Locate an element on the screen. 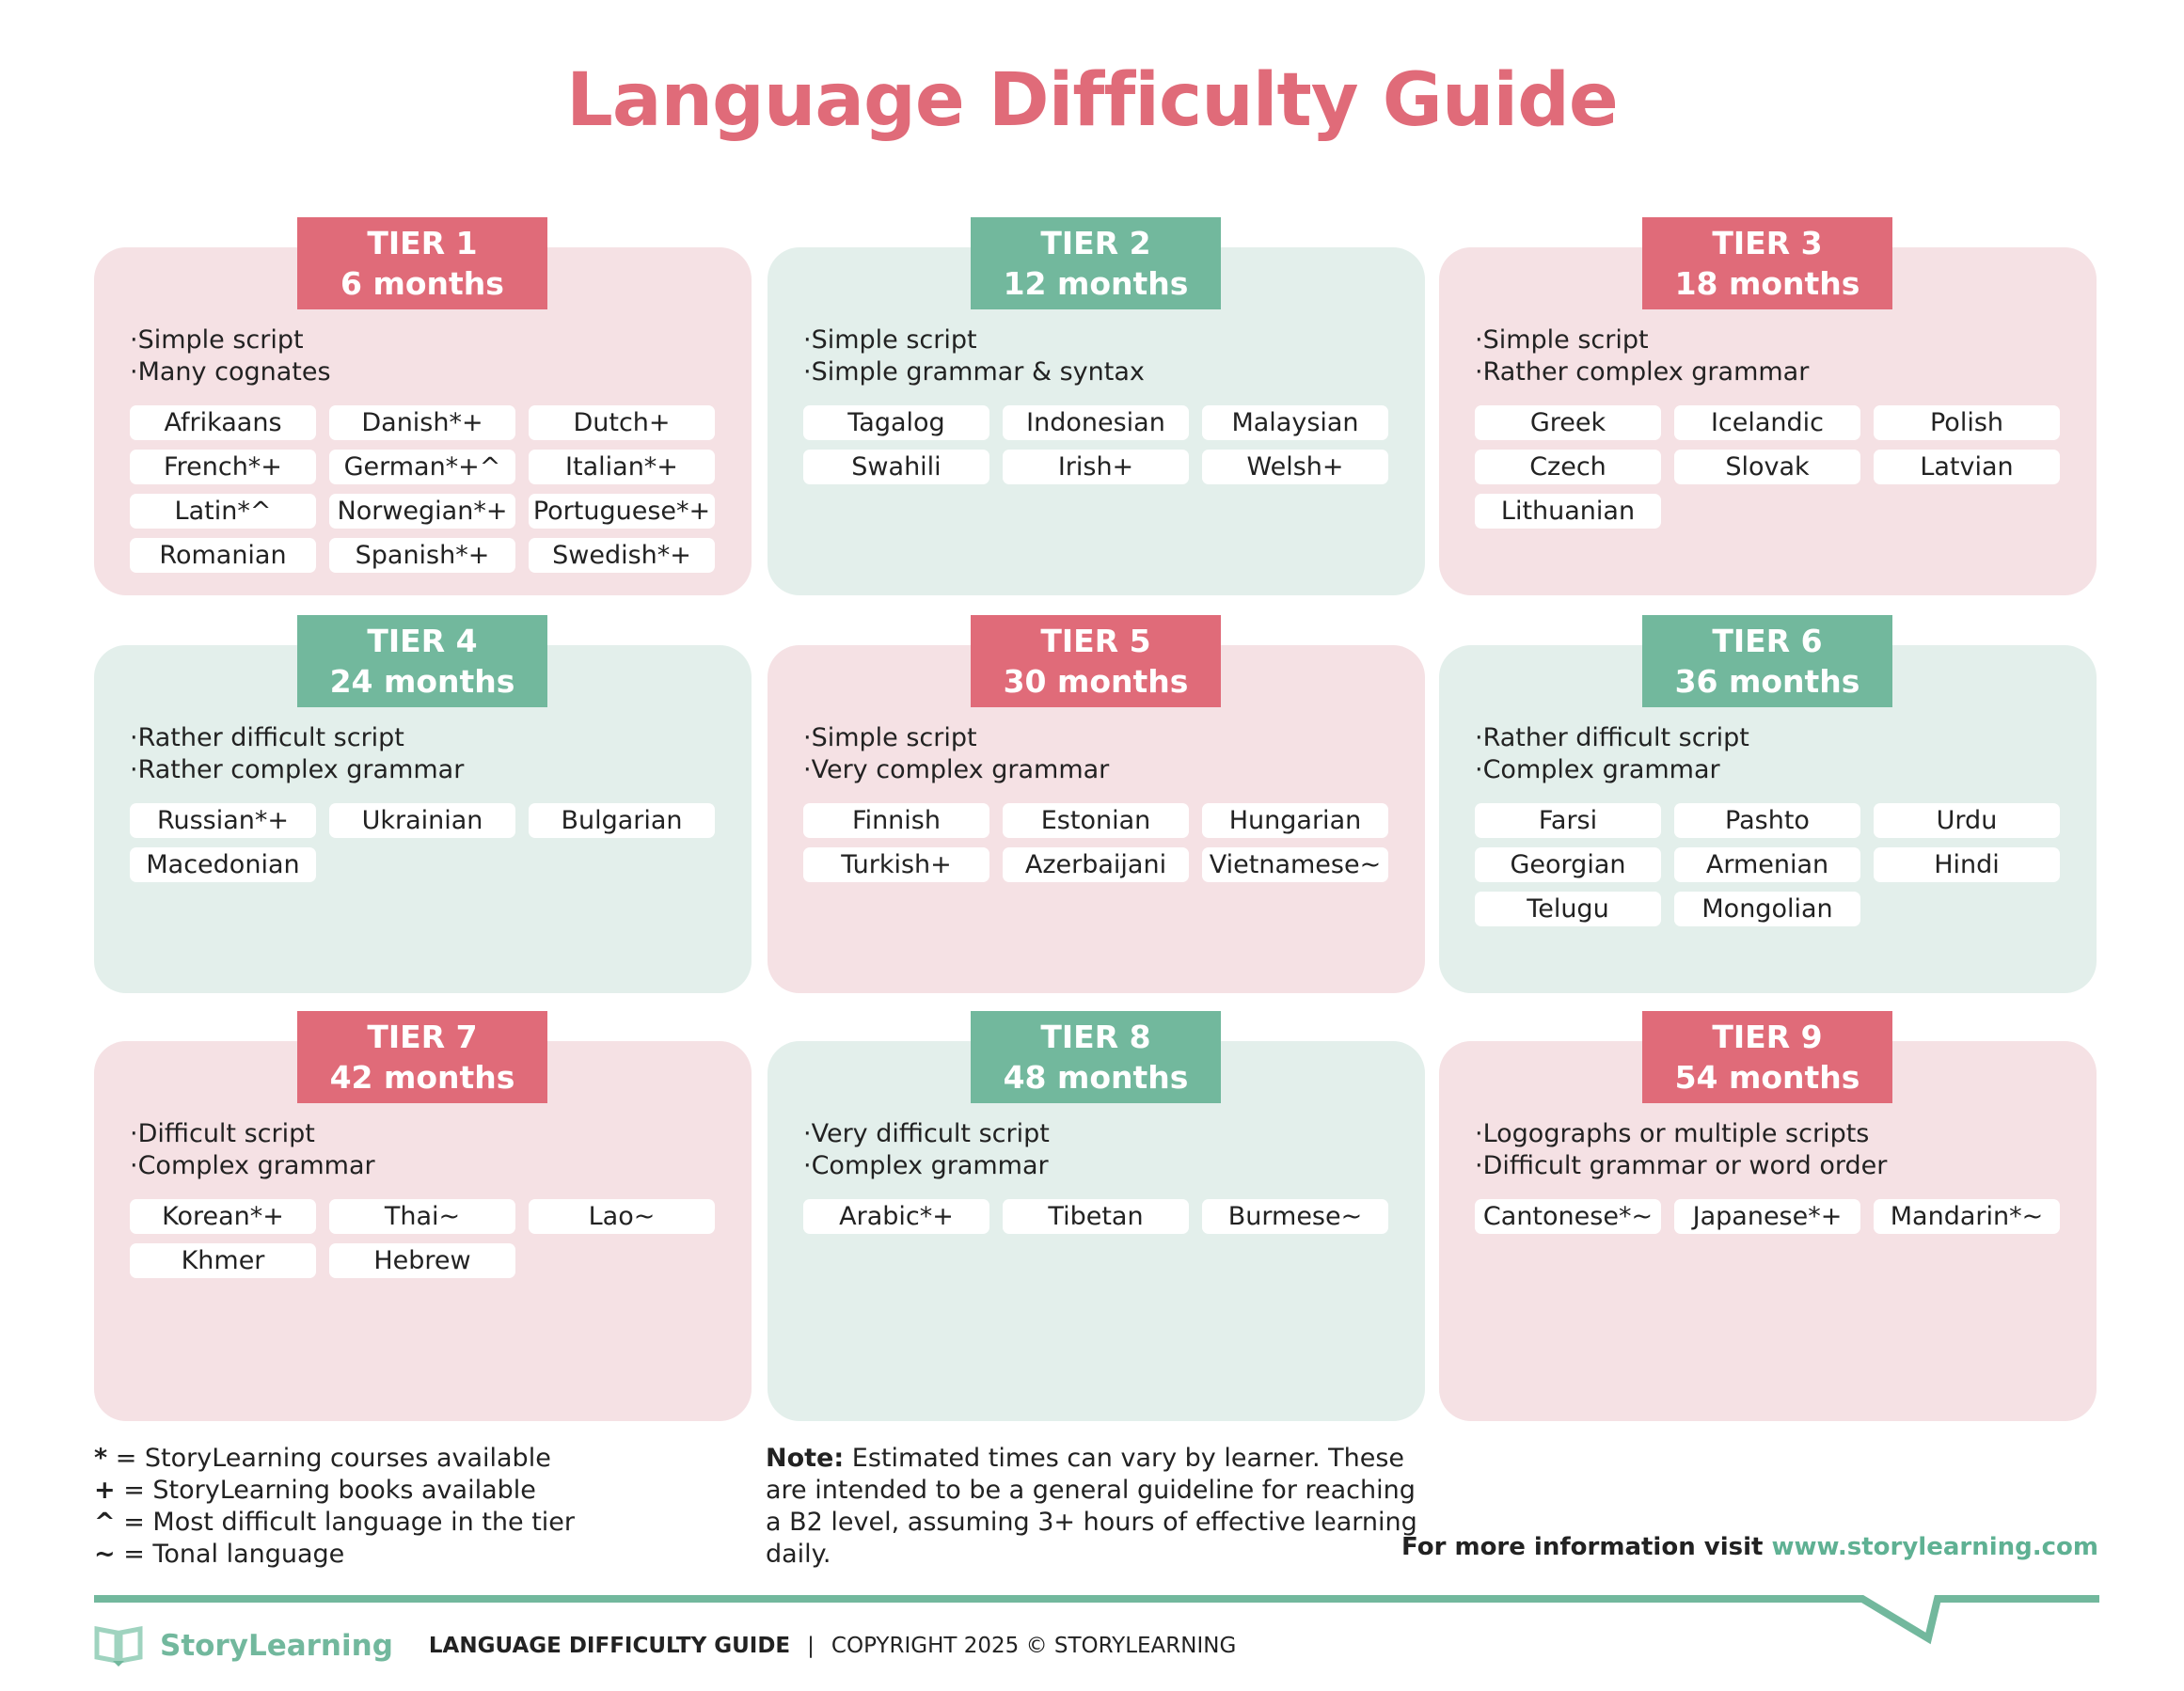 The width and height of the screenshot is (2184, 1691). tier-duration: 42 months is located at coordinates (422, 1077).